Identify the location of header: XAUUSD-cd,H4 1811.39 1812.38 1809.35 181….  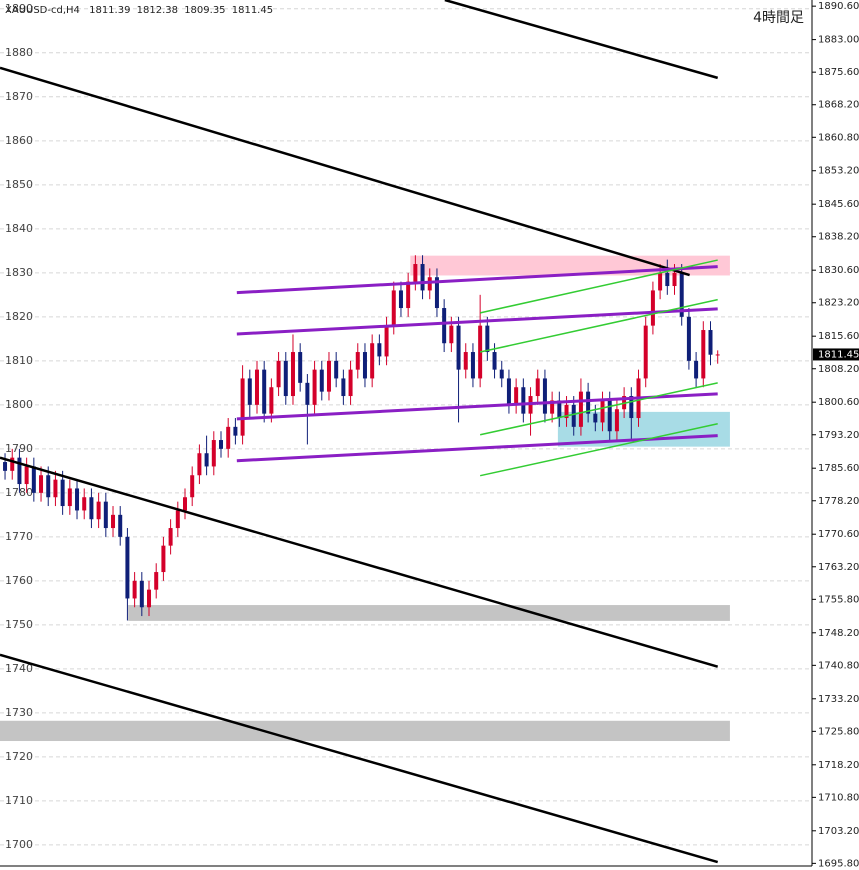
(139, 10).